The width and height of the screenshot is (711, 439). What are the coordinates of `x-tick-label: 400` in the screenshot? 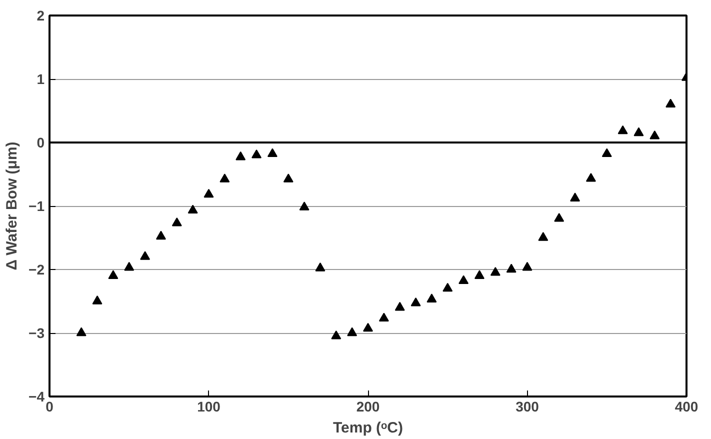 It's located at (686, 406).